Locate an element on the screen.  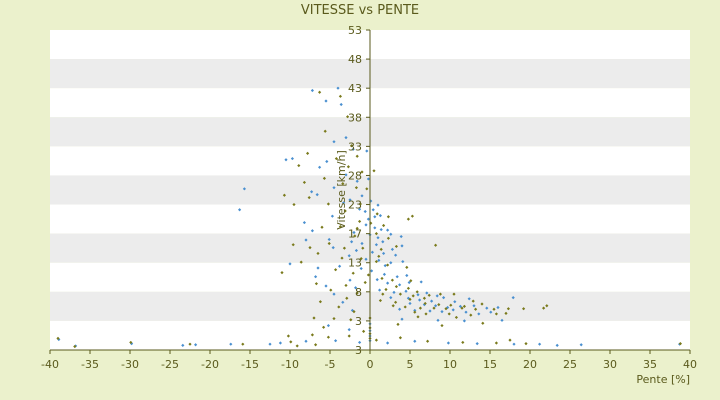
y-tick-label: 48 is located at coordinates (355, 59).